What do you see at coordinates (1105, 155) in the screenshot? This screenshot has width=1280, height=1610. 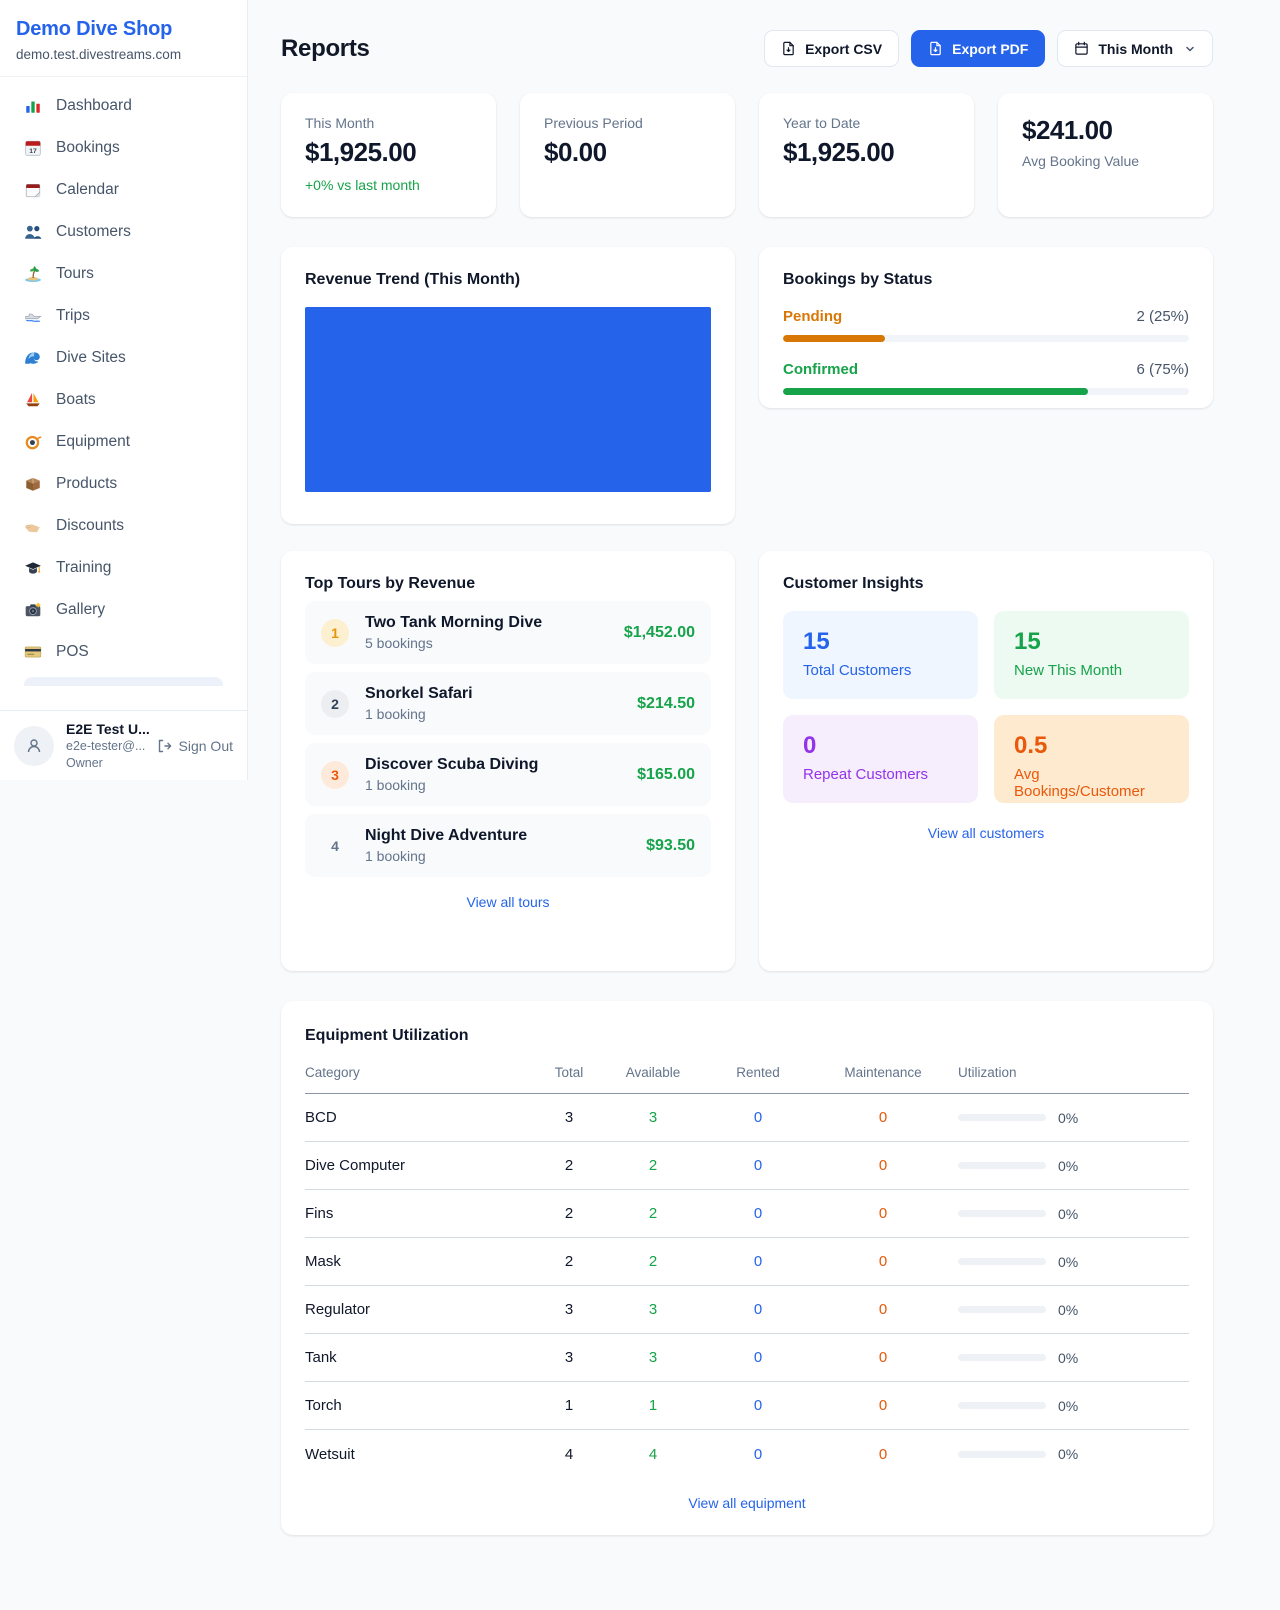 I see `stat-card-avg-booking-value: $241.00 Avg Booking Value` at bounding box center [1105, 155].